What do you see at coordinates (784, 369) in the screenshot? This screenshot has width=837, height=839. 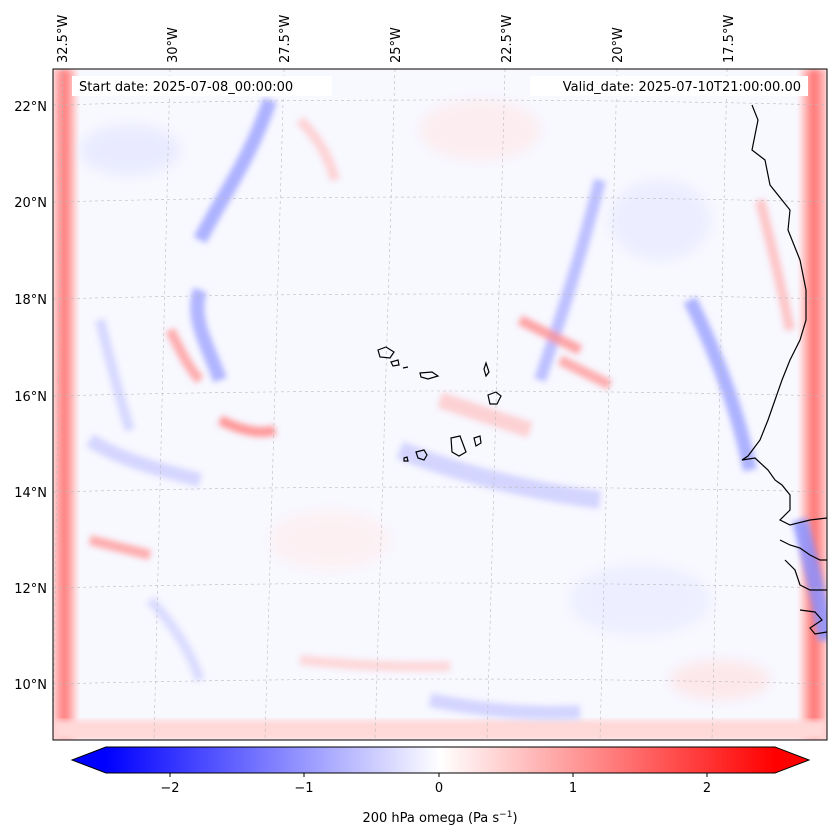 I see `coastline` at bounding box center [784, 369].